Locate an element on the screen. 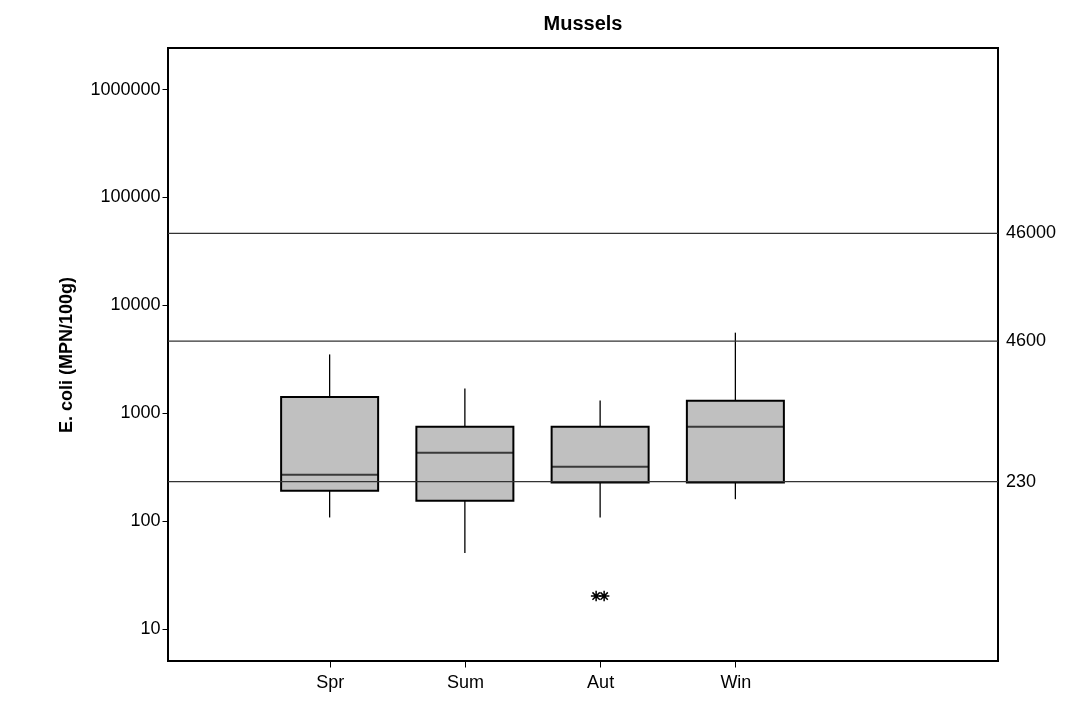 This screenshot has width=1085, height=707. ref-line-label: 230 is located at coordinates (1021, 480).